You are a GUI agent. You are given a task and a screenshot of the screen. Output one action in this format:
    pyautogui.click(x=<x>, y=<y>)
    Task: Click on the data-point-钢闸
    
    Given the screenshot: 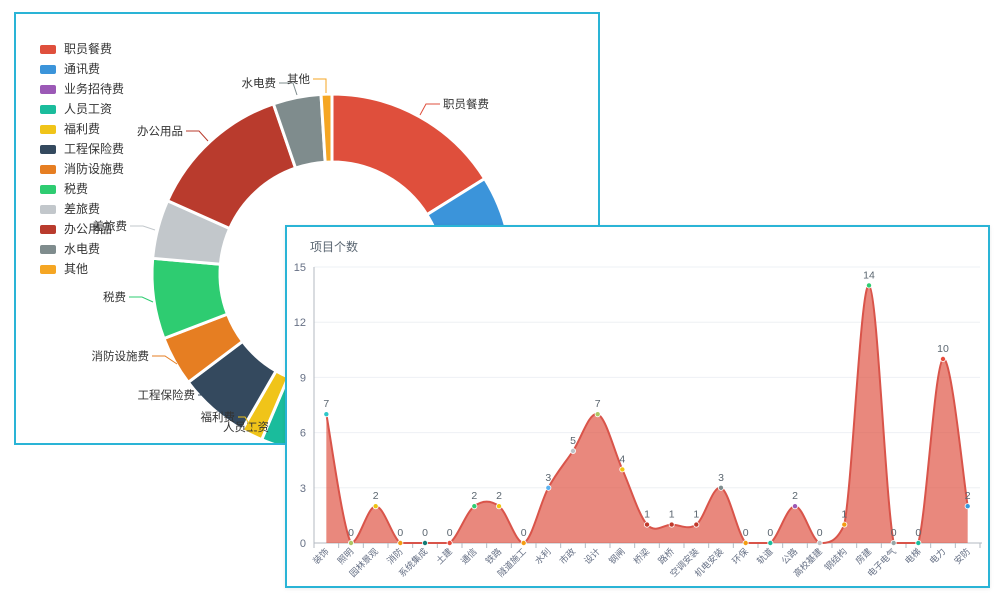 What is the action you would take?
    pyautogui.click(x=622, y=469)
    